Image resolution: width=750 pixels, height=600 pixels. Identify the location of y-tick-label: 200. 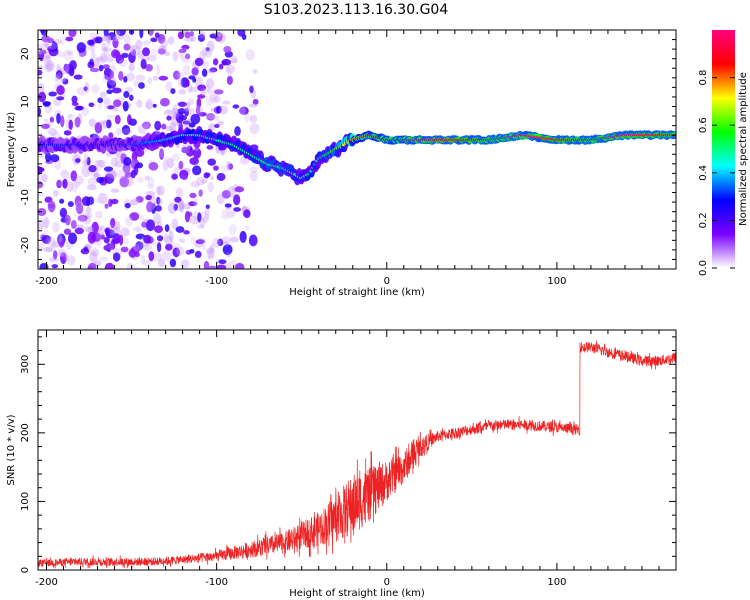
(25, 432).